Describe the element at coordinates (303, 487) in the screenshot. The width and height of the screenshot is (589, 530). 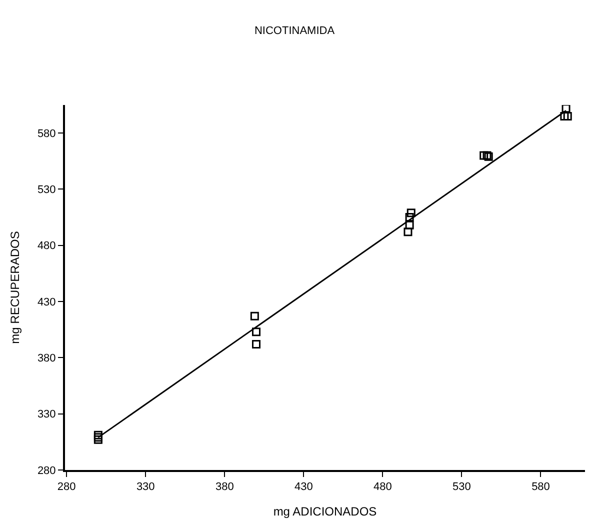
I see `x-tick-label: 430` at that location.